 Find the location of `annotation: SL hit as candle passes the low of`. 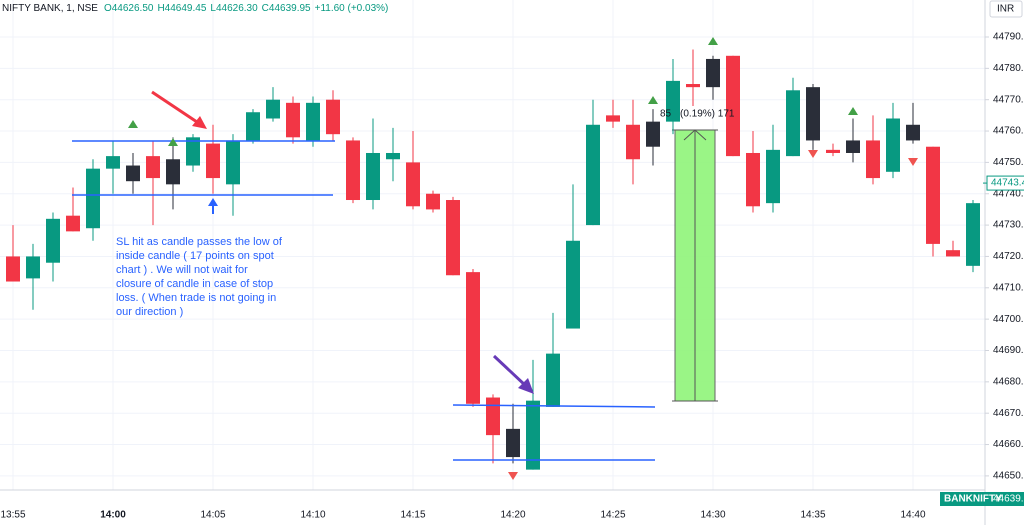

annotation: SL hit as candle passes the low of is located at coordinates (199, 242).